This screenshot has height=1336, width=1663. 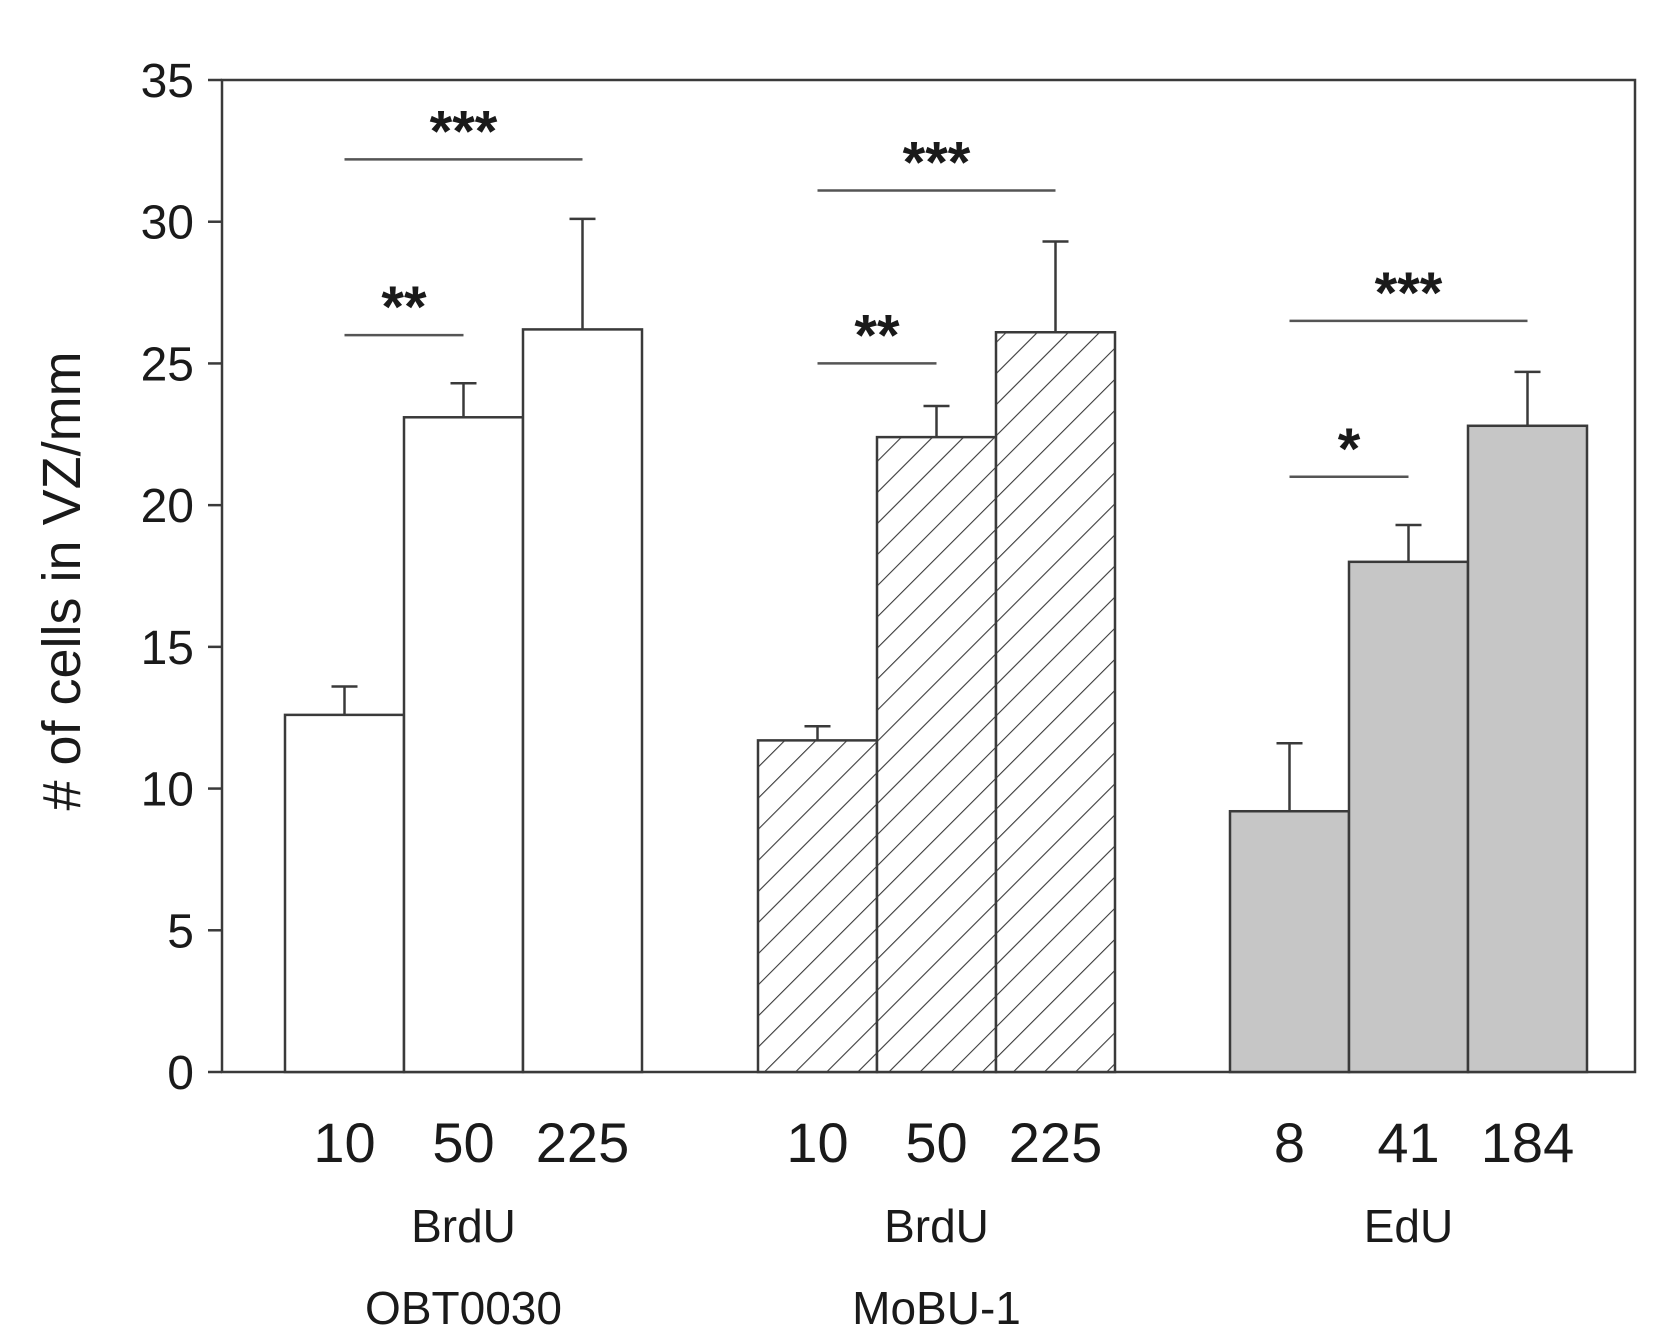 I want to click on y-tick-label: 20, so click(x=167, y=506).